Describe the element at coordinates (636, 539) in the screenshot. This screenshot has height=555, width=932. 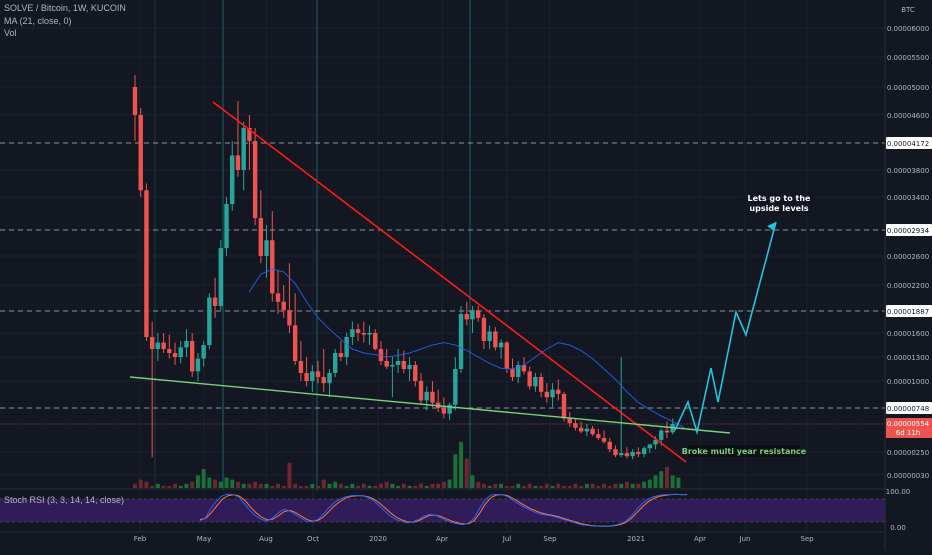
I see `x-tick-label: 2021` at that location.